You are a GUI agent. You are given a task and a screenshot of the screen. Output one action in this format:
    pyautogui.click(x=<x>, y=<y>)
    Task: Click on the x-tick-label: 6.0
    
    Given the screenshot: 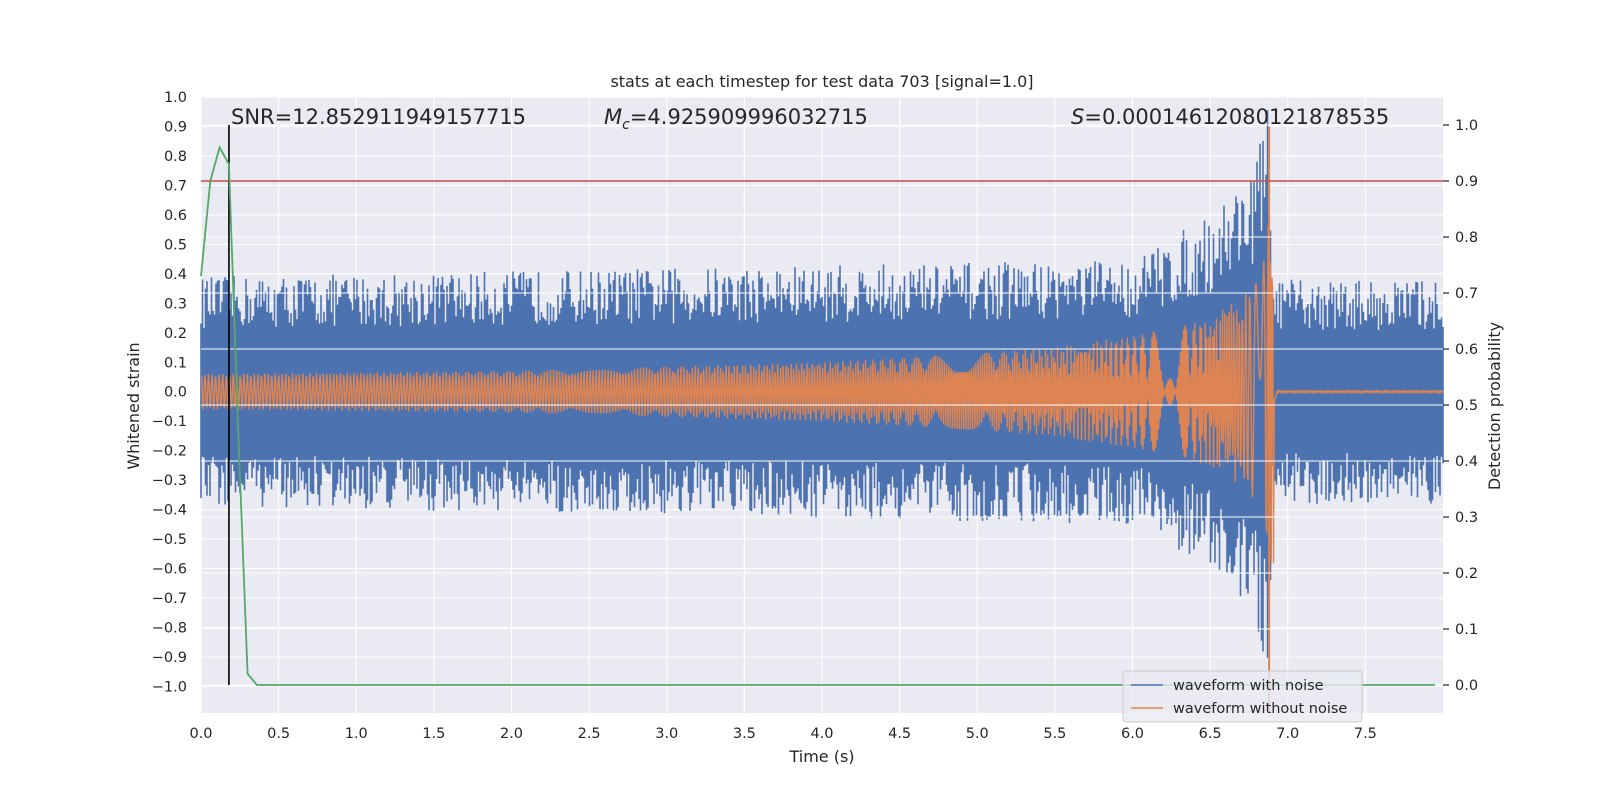 What is the action you would take?
    pyautogui.click(x=1132, y=734)
    